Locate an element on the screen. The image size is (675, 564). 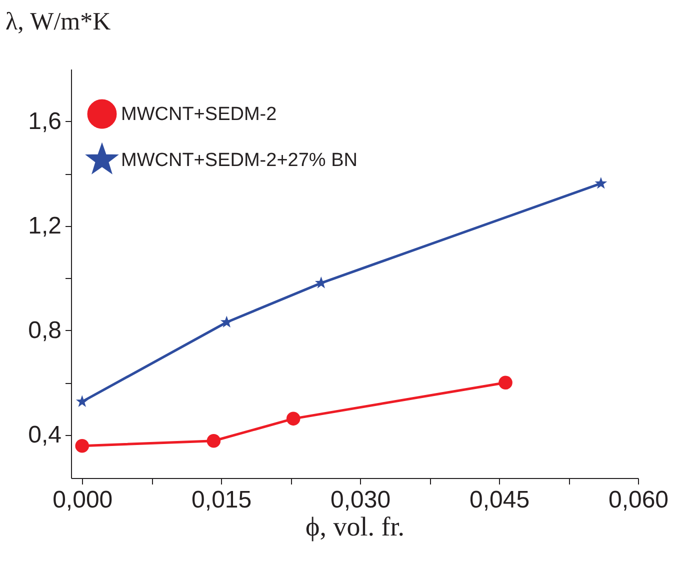
legend-label: MWCNT+SEDM-2+27% BN is located at coordinates (239, 160).